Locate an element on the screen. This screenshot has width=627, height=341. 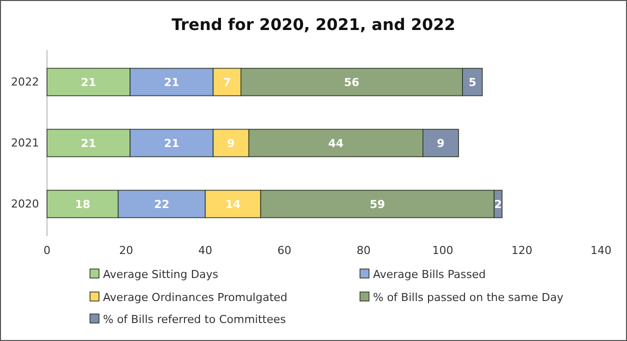
x-tick-label: 20 is located at coordinates (126, 250).